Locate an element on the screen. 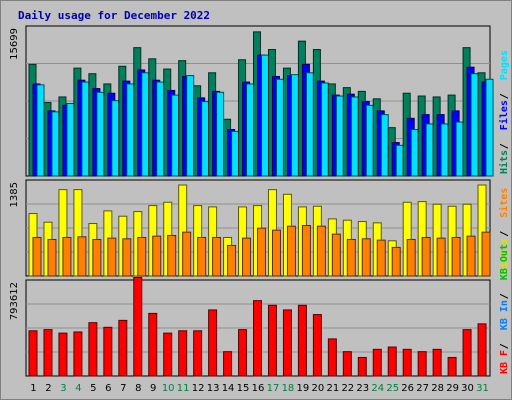  x-tick-label-day-26: 26 is located at coordinates (407, 388).